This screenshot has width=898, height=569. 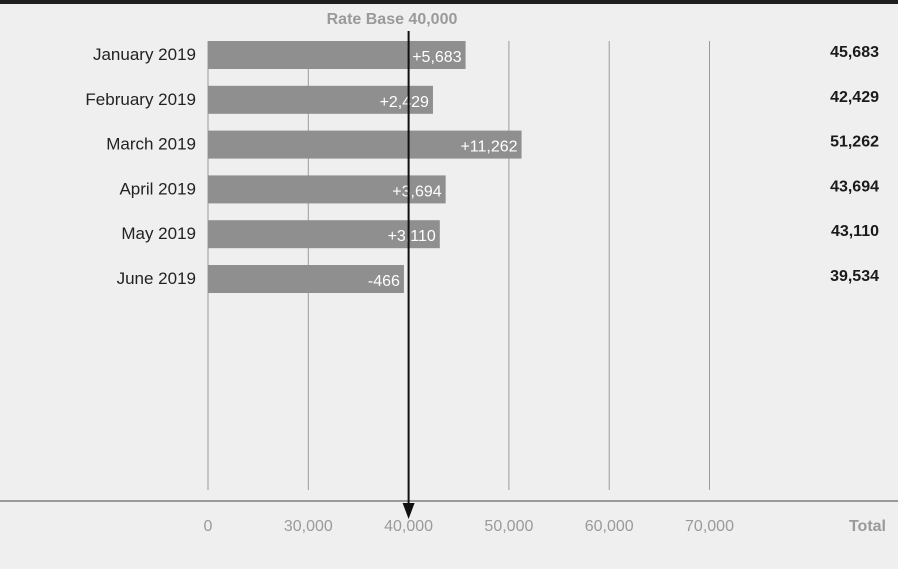 What do you see at coordinates (208, 526) in the screenshot?
I see `x-tick-label-0: 0` at bounding box center [208, 526].